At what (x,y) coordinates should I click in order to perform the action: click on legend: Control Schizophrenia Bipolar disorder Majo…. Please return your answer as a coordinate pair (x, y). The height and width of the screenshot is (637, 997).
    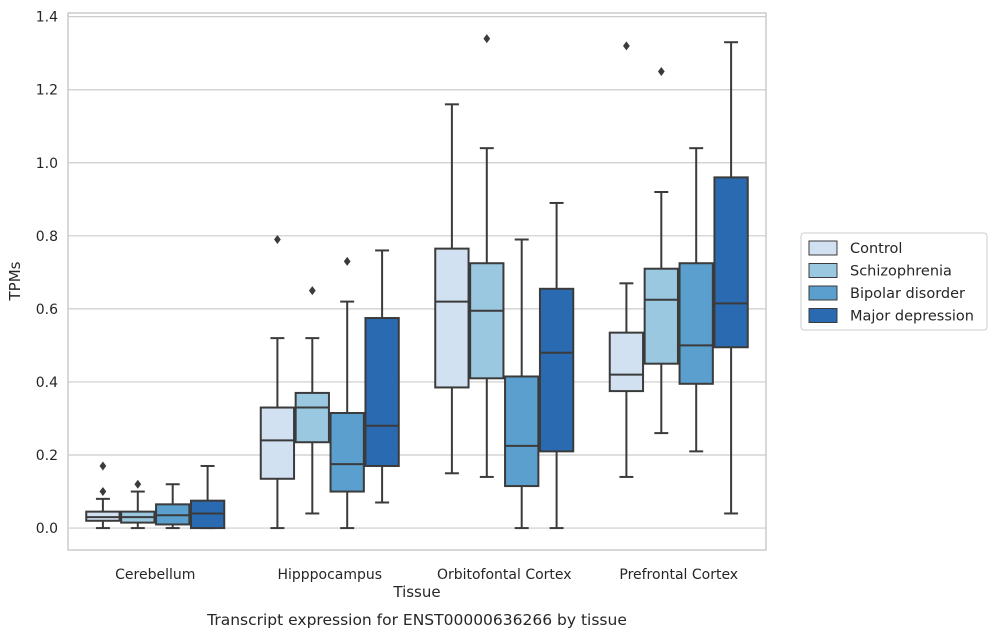
    Looking at the image, I should click on (894, 281).